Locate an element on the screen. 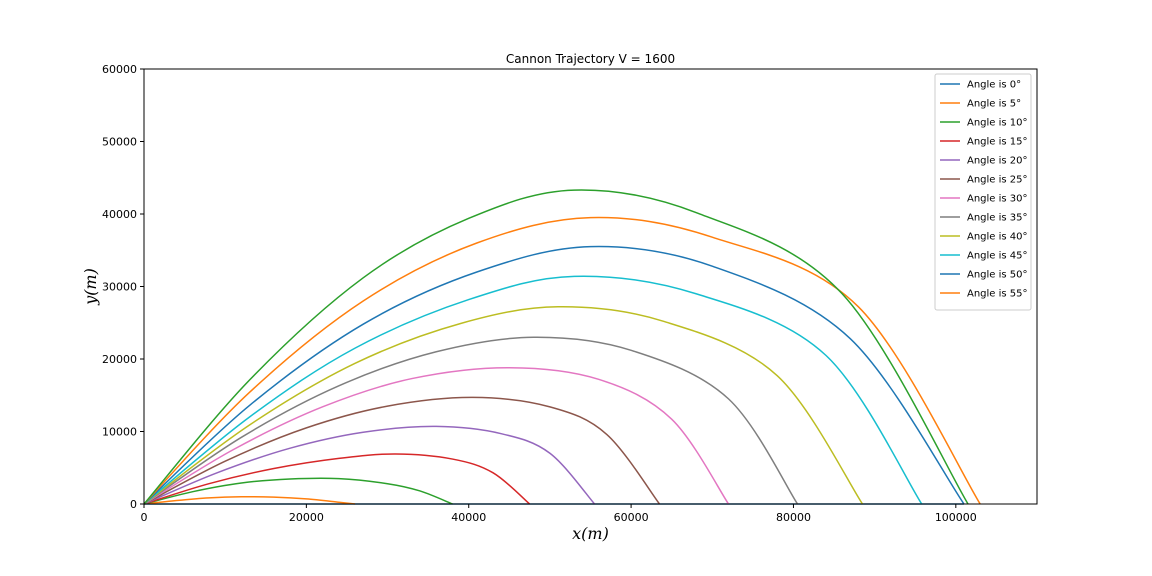 The height and width of the screenshot is (576, 1152). y-tick-label: 50000 is located at coordinates (119, 142).